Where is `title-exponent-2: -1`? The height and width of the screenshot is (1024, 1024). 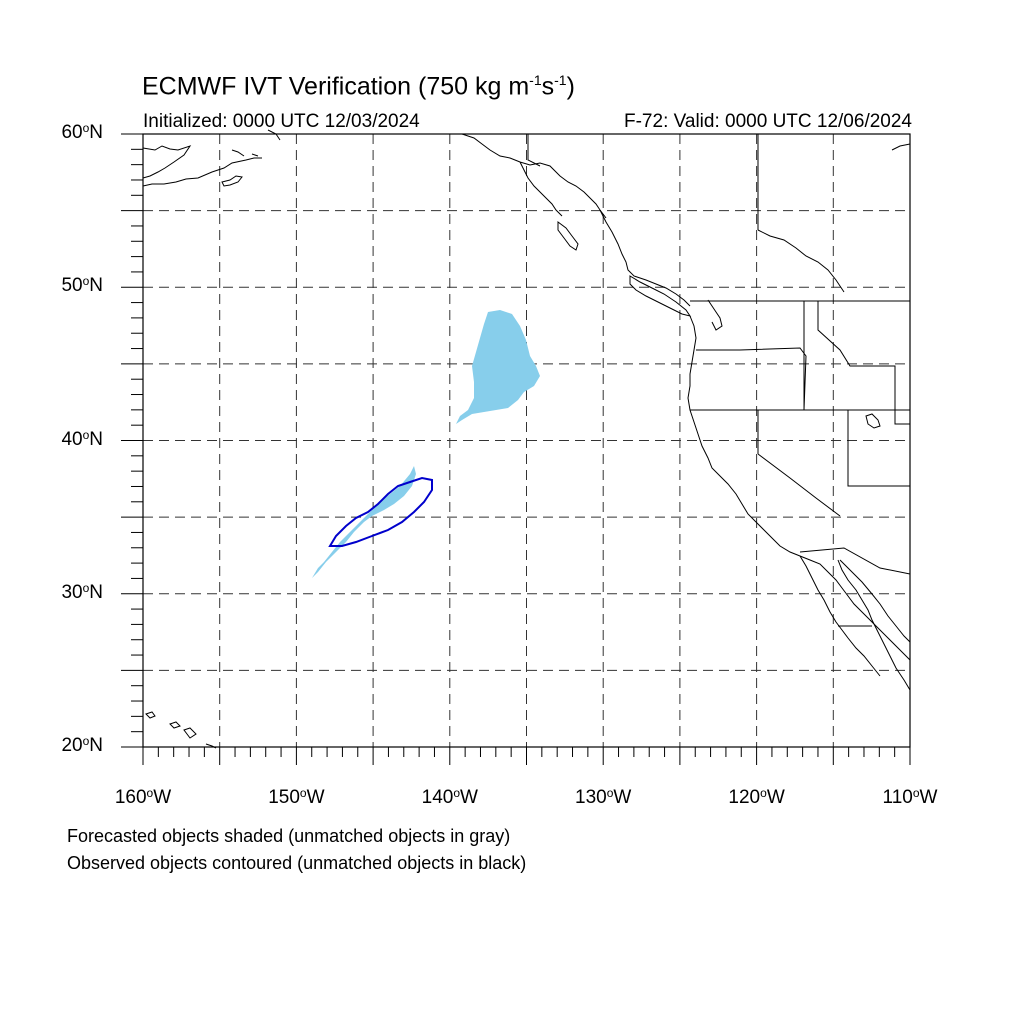
title-exponent-2: -1 is located at coordinates (560, 80).